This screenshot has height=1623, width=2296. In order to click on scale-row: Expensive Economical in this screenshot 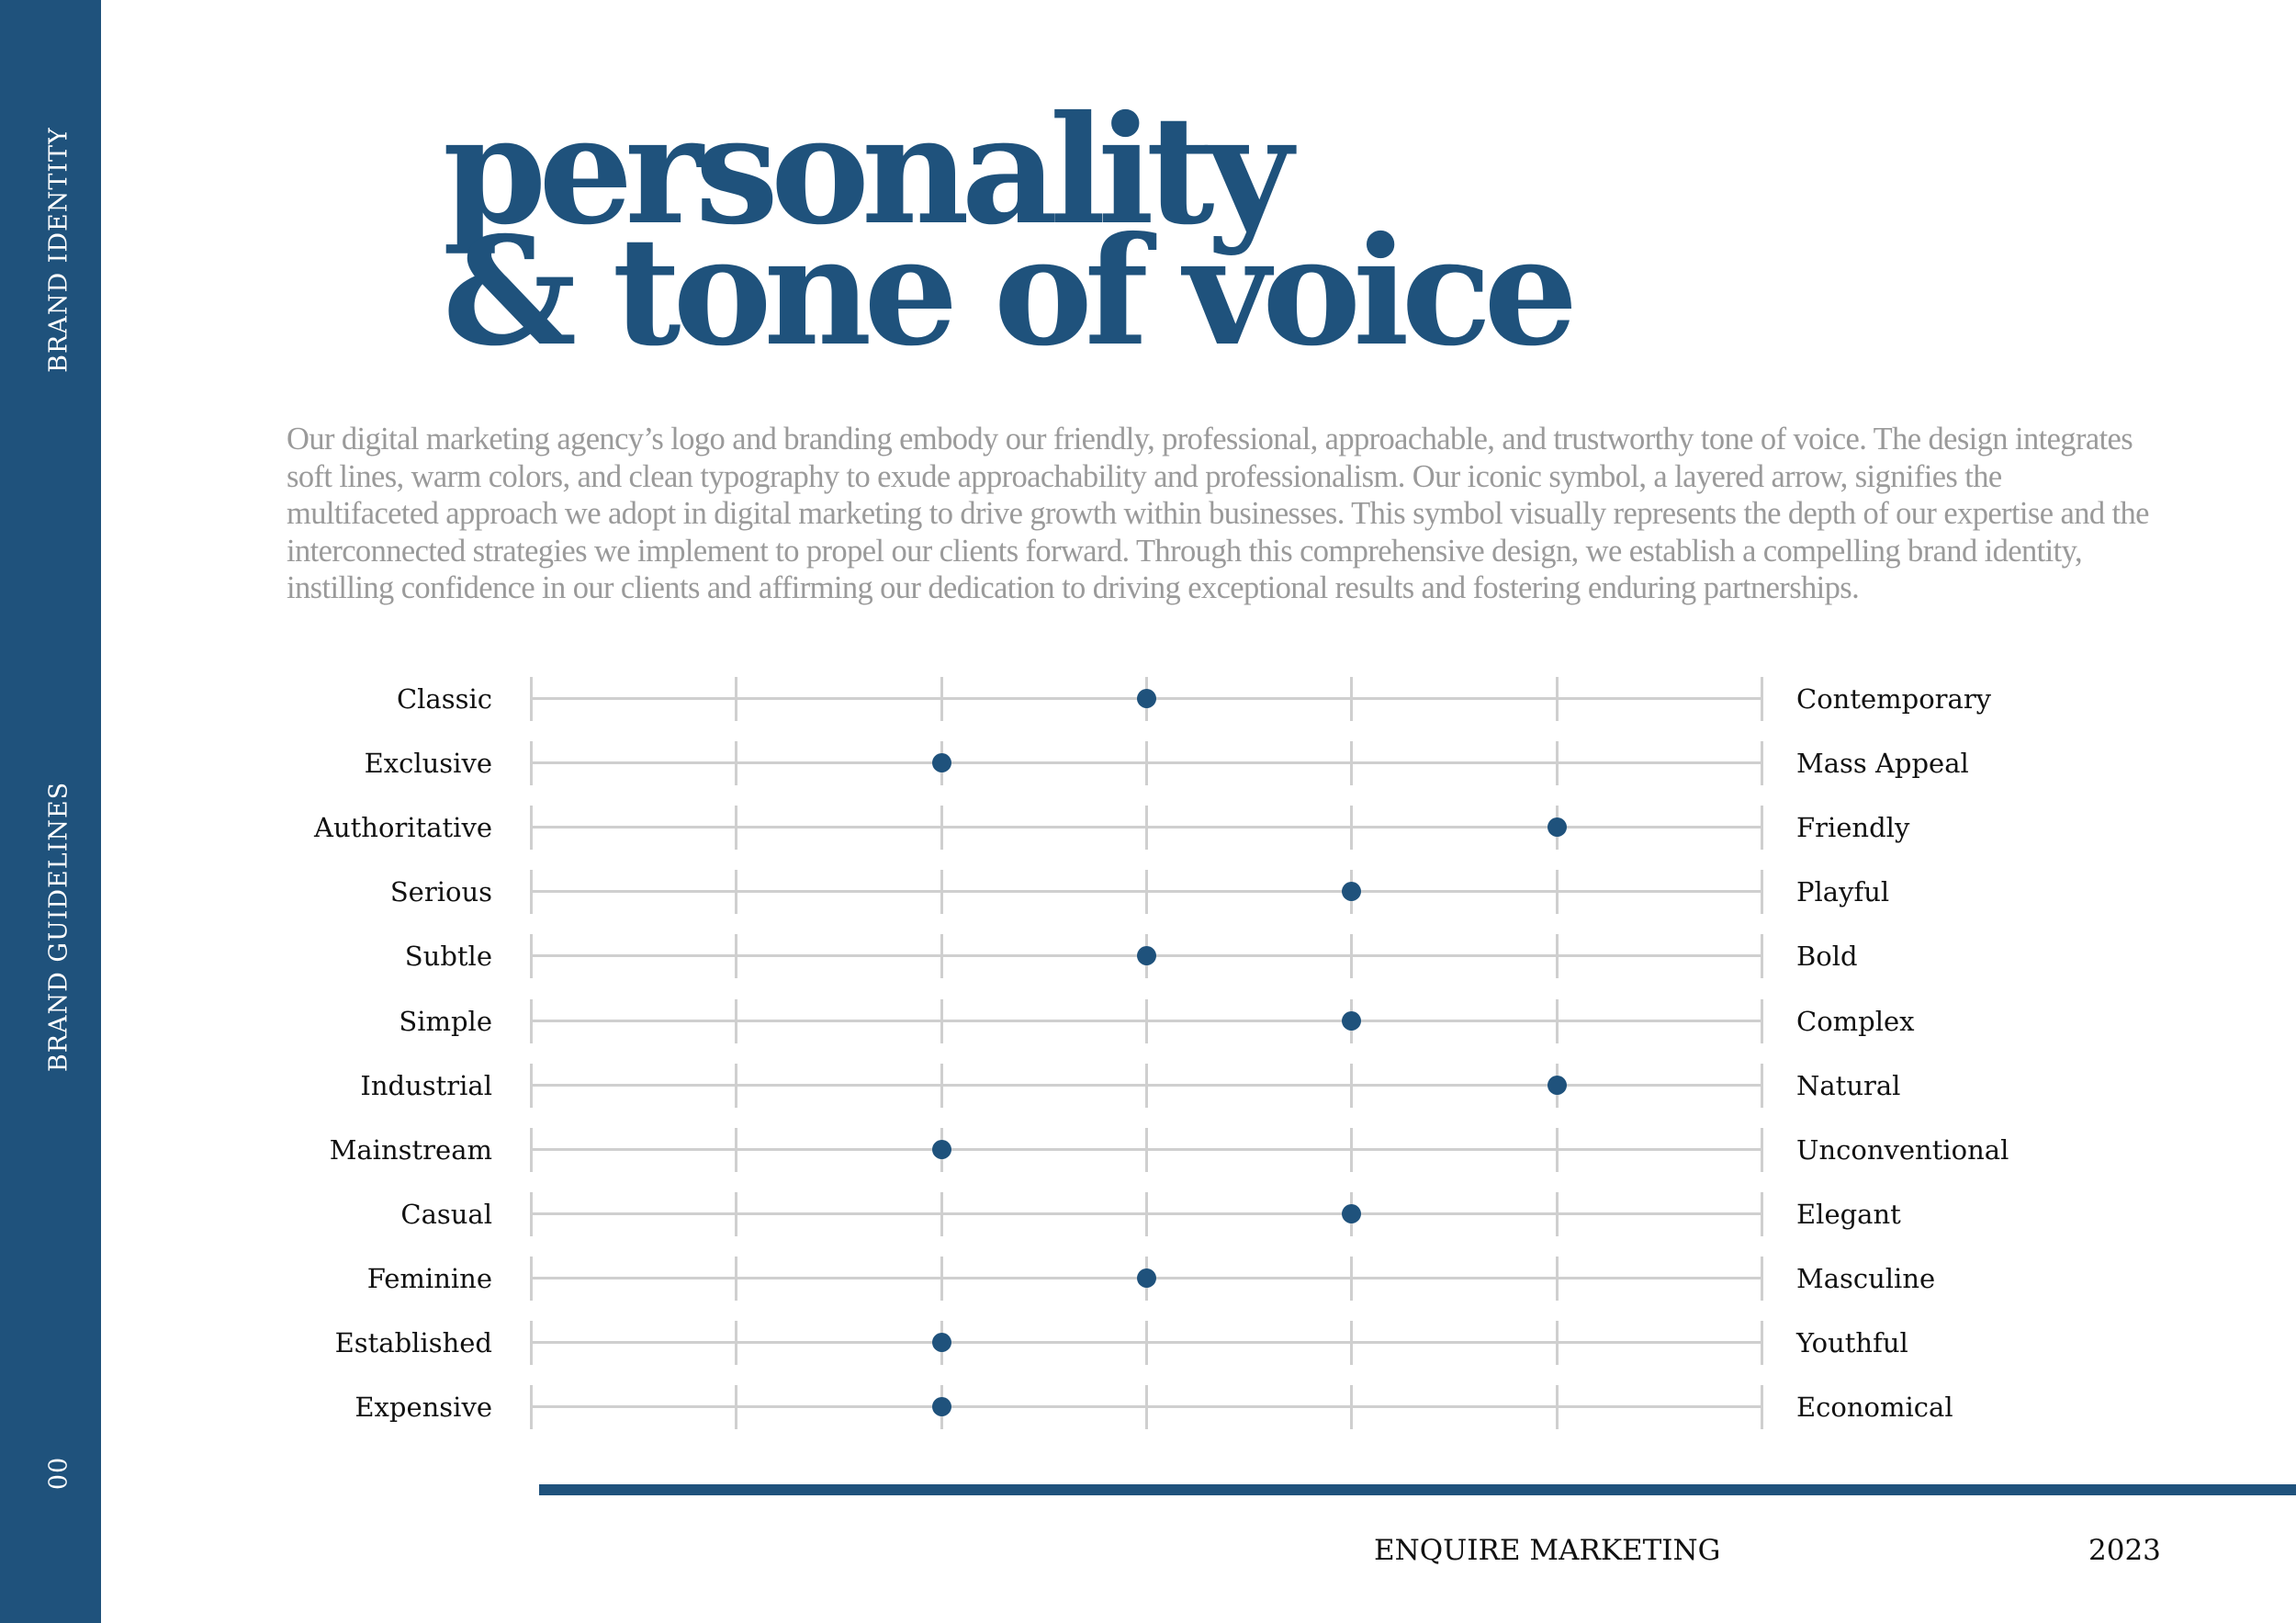, I will do `click(1148, 1407)`.